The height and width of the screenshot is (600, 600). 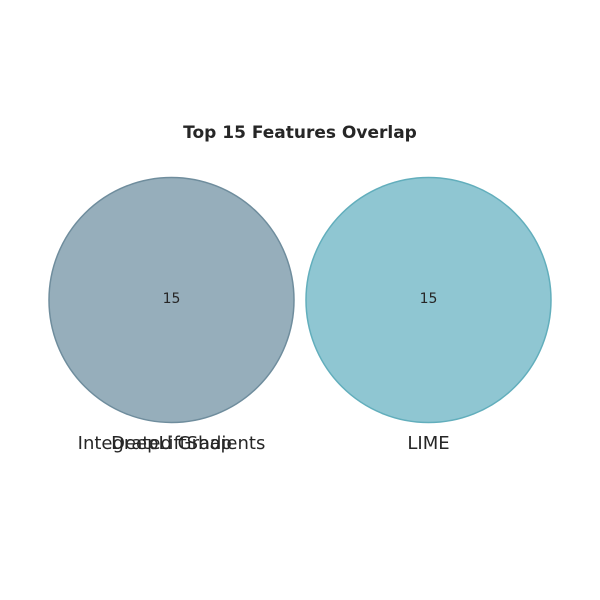 I want to click on venn-count-left: 15, so click(x=172, y=299).